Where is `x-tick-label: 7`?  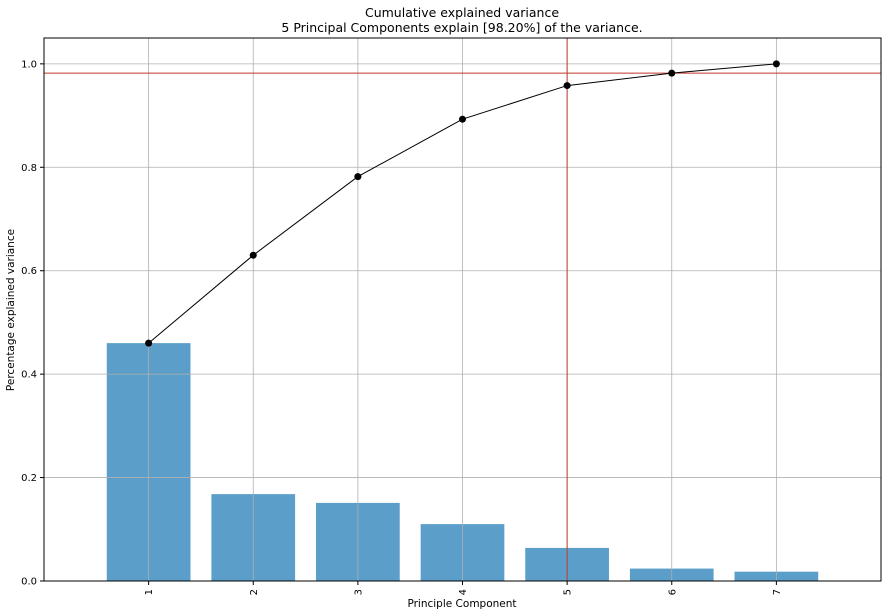 x-tick-label: 7 is located at coordinates (777, 592).